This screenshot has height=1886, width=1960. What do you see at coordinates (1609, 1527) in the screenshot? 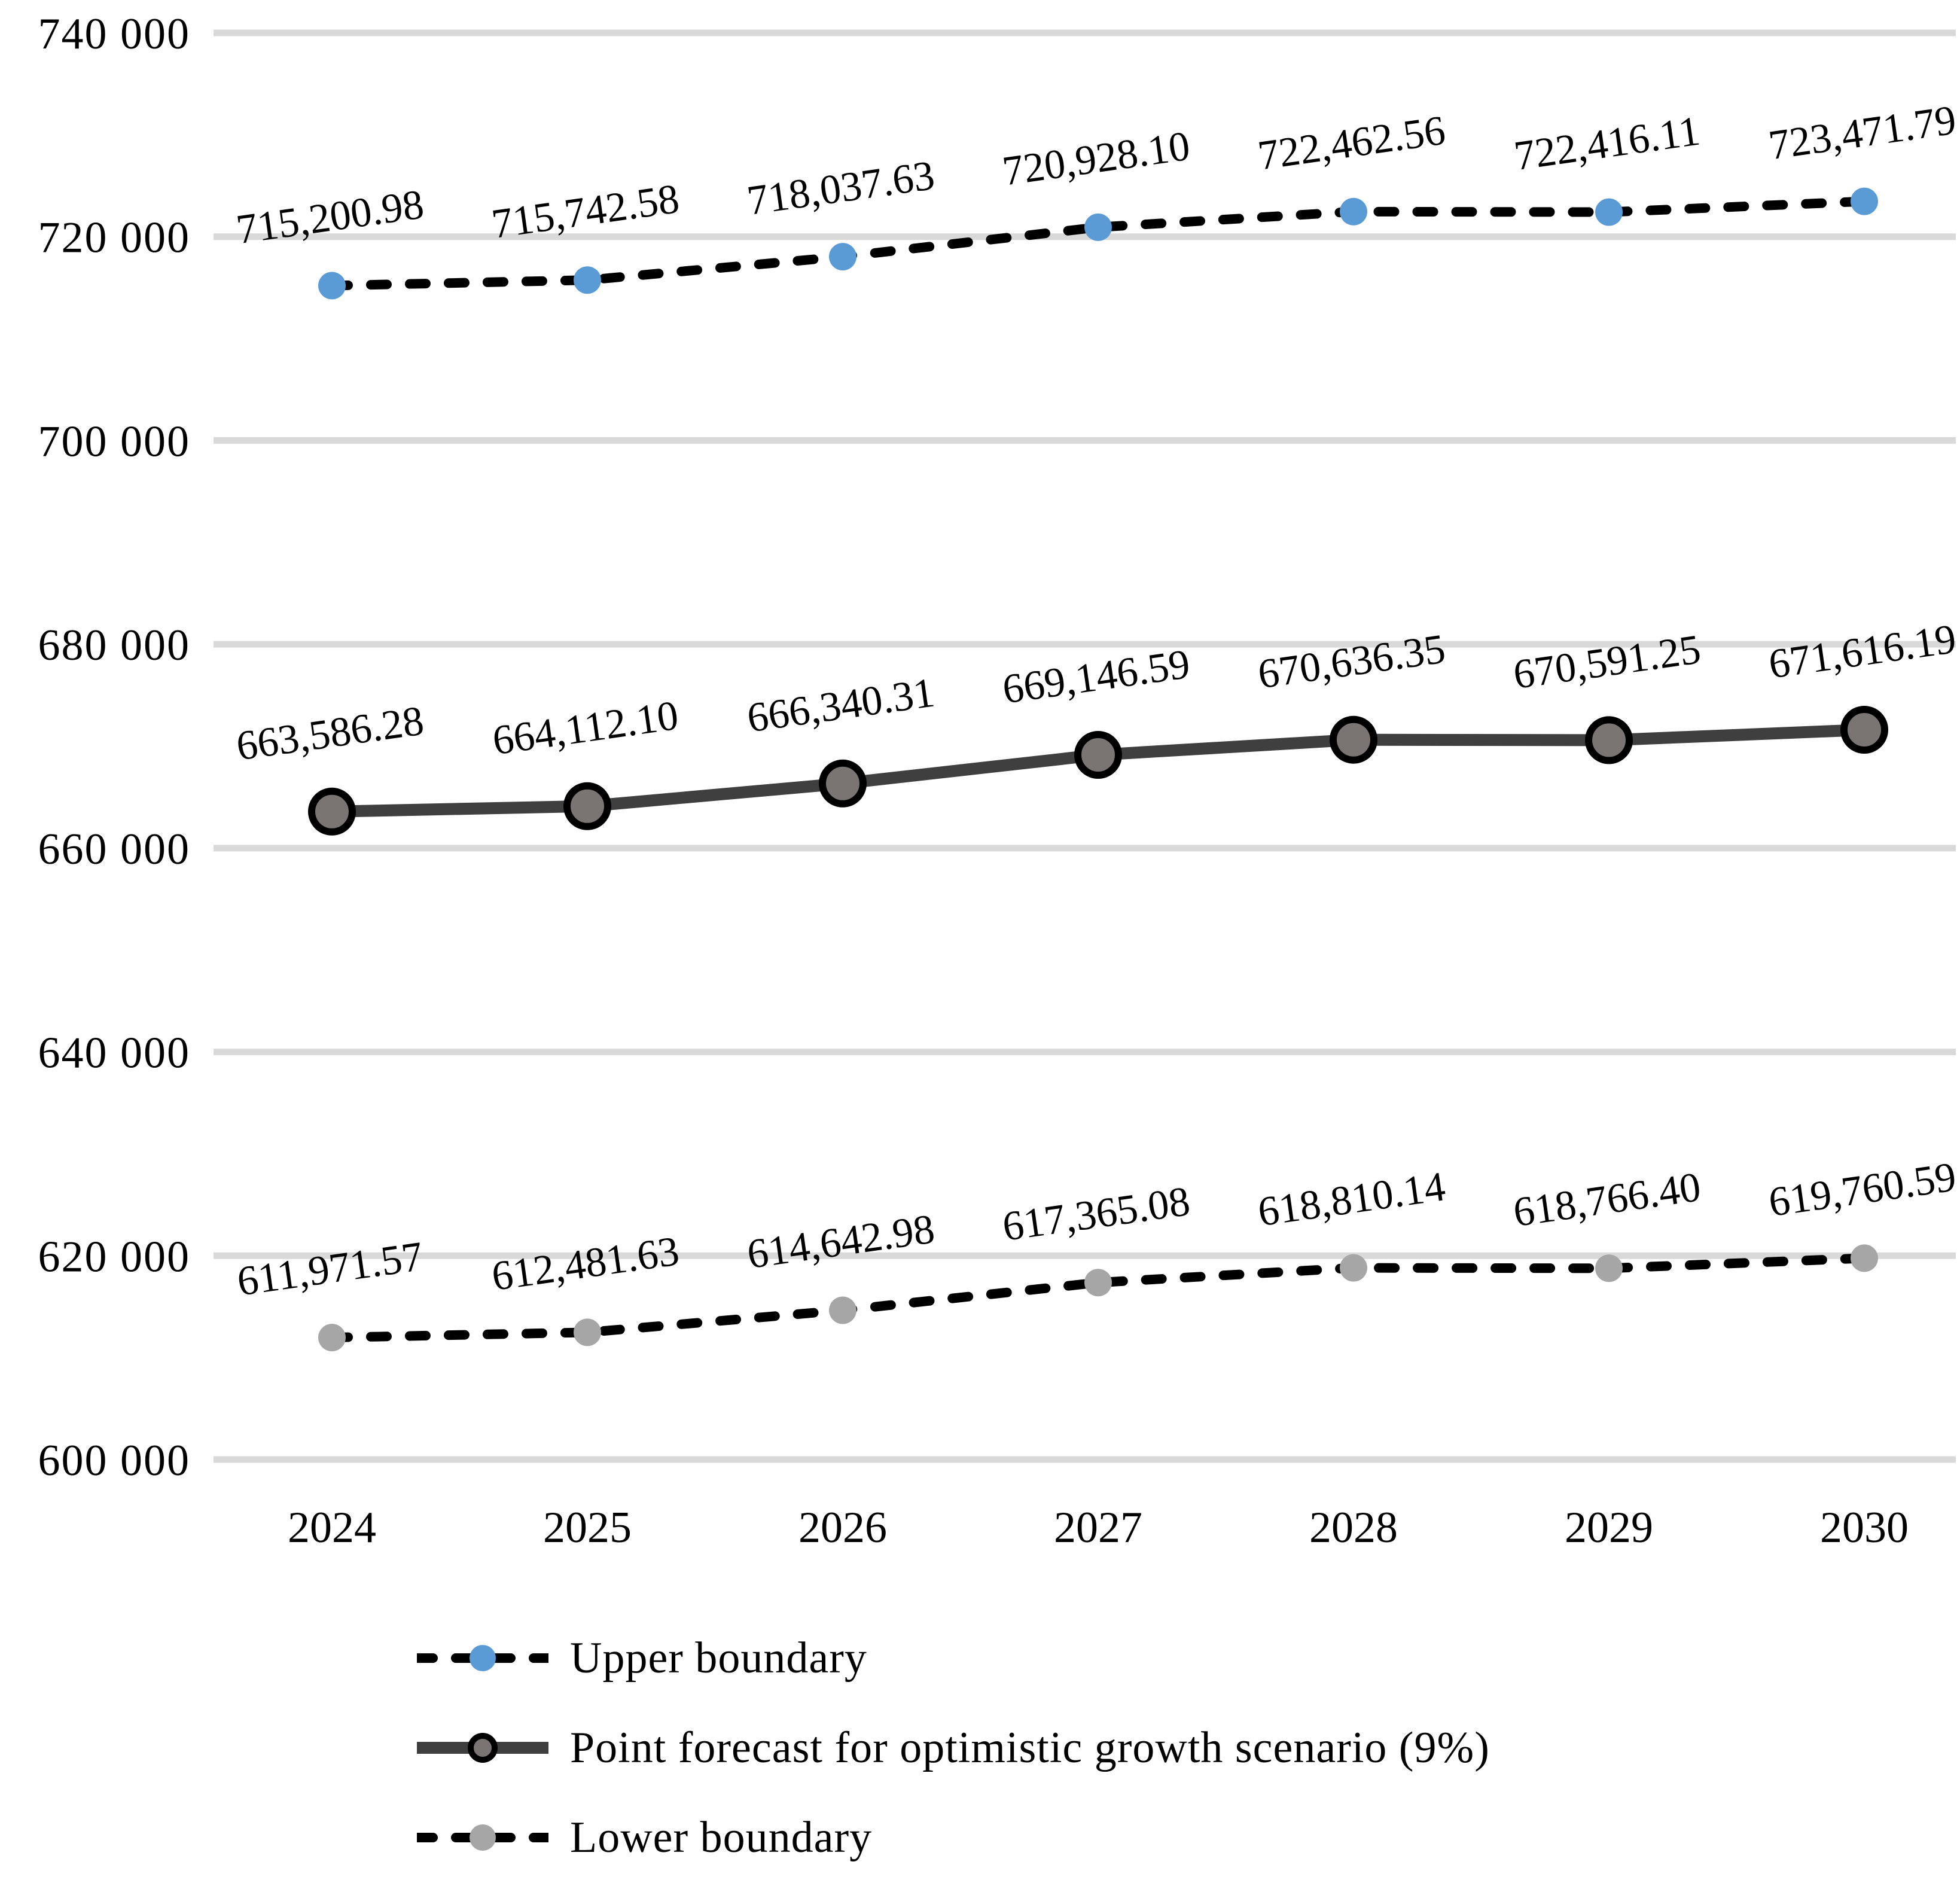
I see `x-axis-tick-label: 2029` at bounding box center [1609, 1527].